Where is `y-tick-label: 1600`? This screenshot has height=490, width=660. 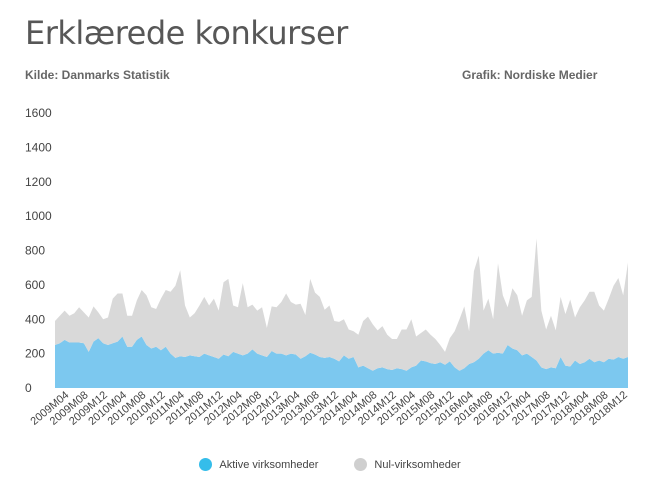 y-tick-label: 1600 is located at coordinates (38, 113).